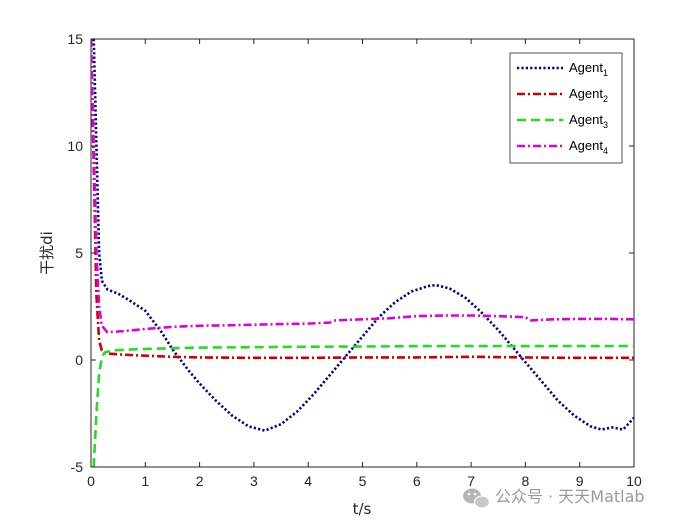  Describe the element at coordinates (91, 481) in the screenshot. I see `x-tick-label: 0` at that location.